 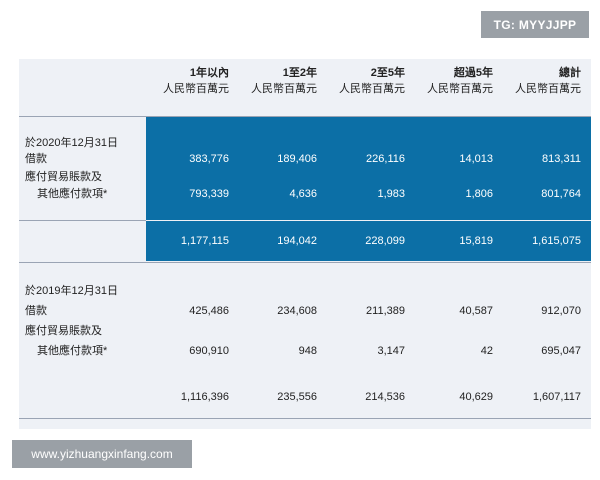 What do you see at coordinates (476, 397) in the screenshot?
I see `total-cell: 40,629` at bounding box center [476, 397].